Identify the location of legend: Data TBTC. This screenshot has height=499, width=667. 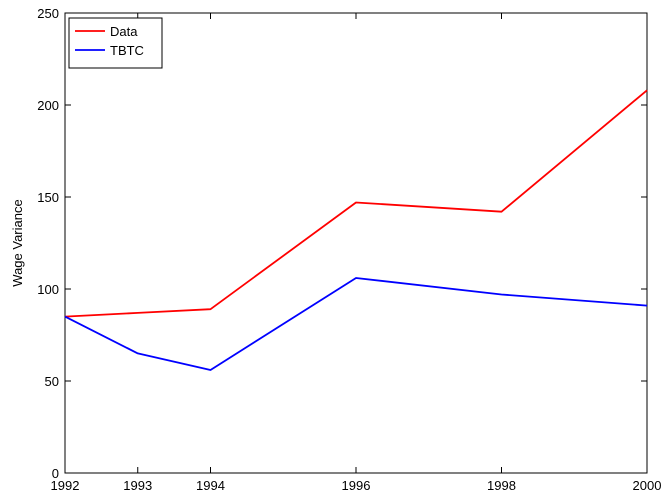
(115, 43).